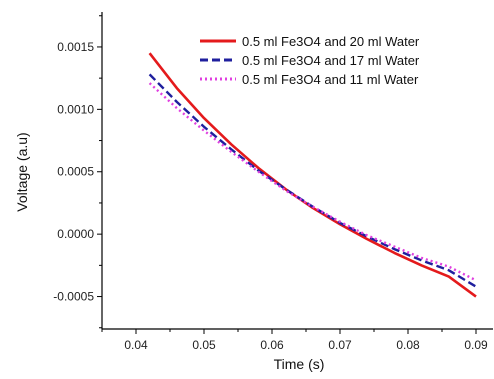  Describe the element at coordinates (294, 340) in the screenshot. I see `x-axis: 0.04 0.05 0.06 0.07 0.08 0.09` at that location.